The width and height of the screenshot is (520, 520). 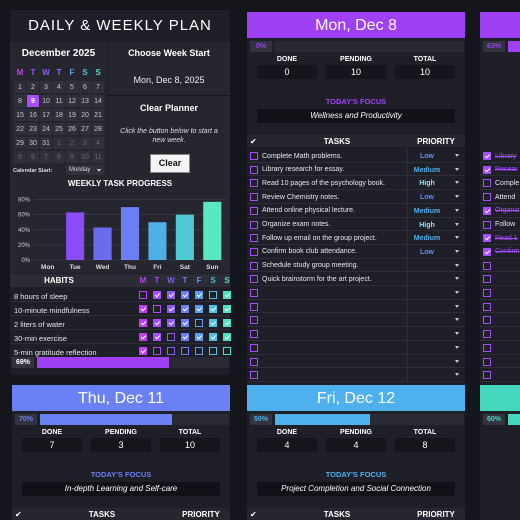 I want to click on clear-button, so click(x=170, y=163).